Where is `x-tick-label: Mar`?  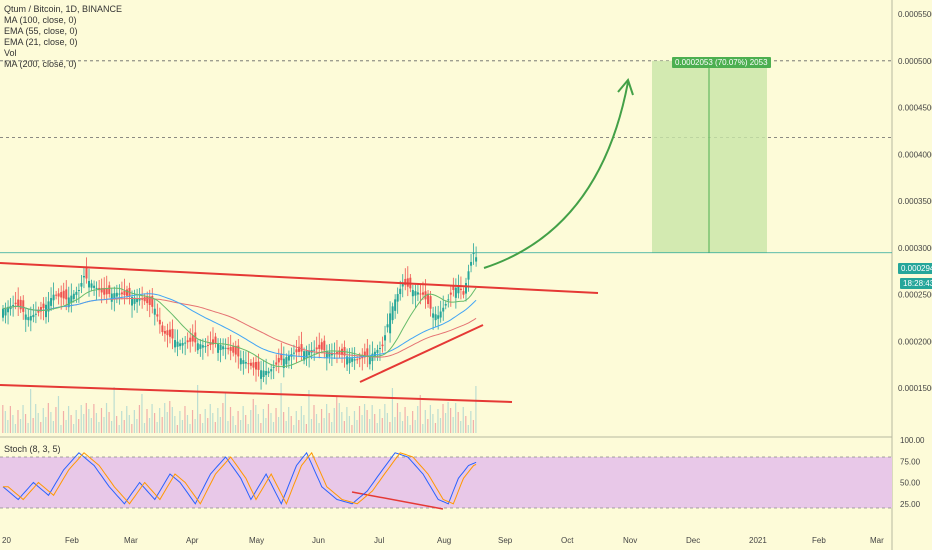
x-tick-label: Mar is located at coordinates (131, 540).